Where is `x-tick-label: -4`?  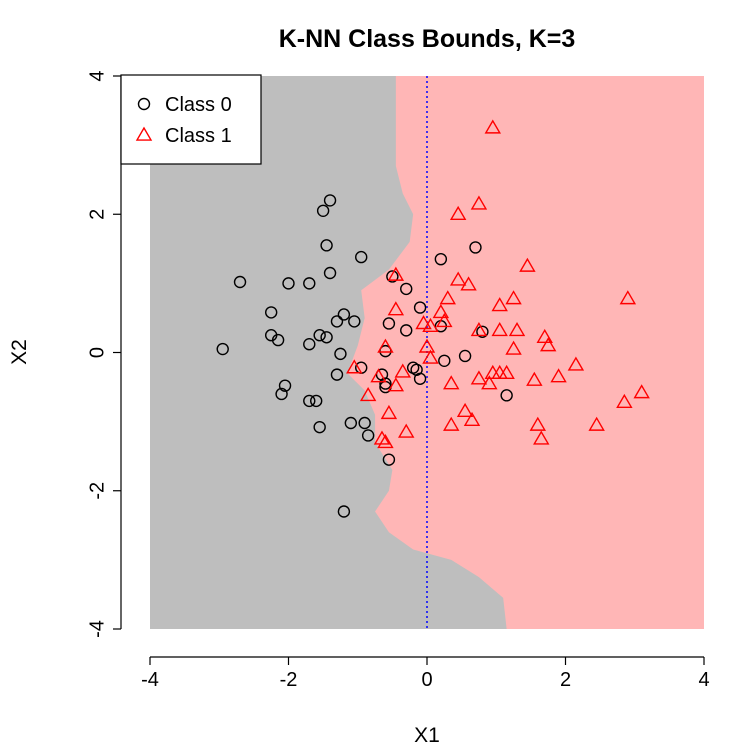 x-tick-label: -4 is located at coordinates (150, 680).